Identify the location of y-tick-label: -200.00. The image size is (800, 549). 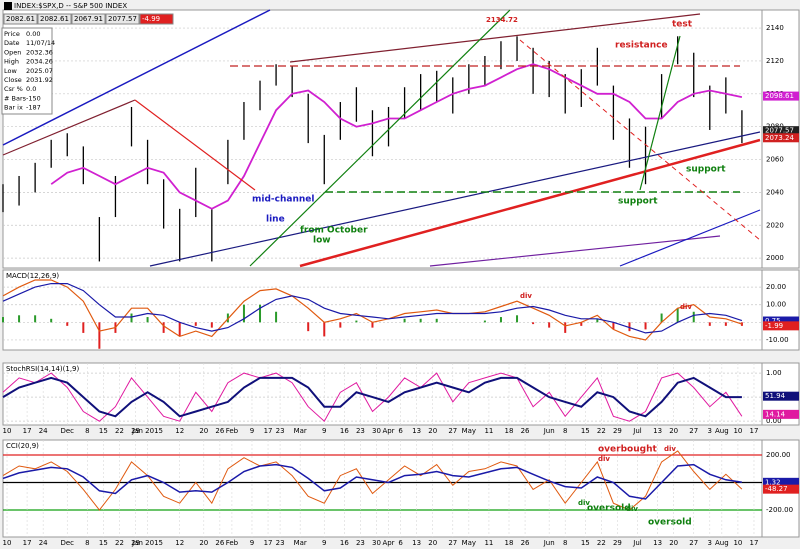
(779, 510).